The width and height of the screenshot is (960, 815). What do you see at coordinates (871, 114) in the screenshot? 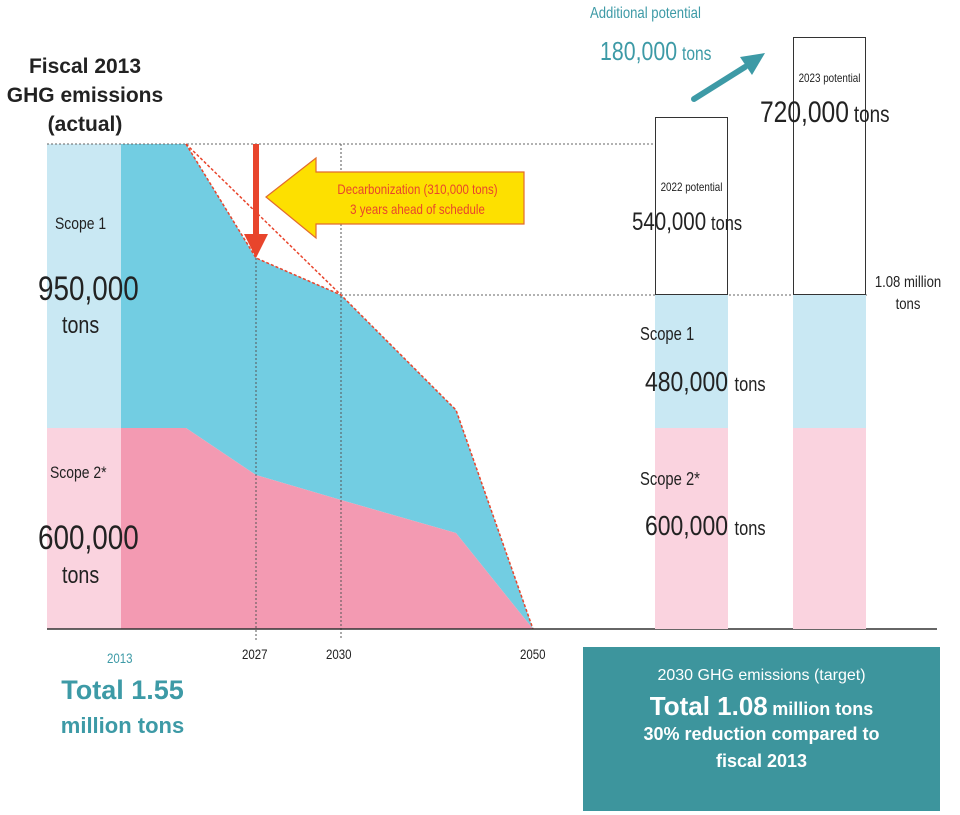
I see `potential-2023-unit: tons` at bounding box center [871, 114].